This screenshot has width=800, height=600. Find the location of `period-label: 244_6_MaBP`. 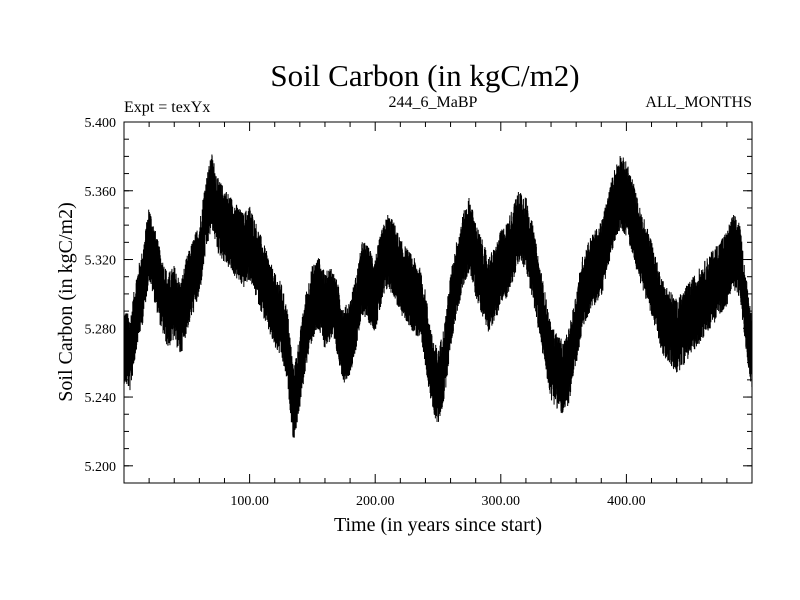

period-label: 244_6_MaBP is located at coordinates (433, 102).